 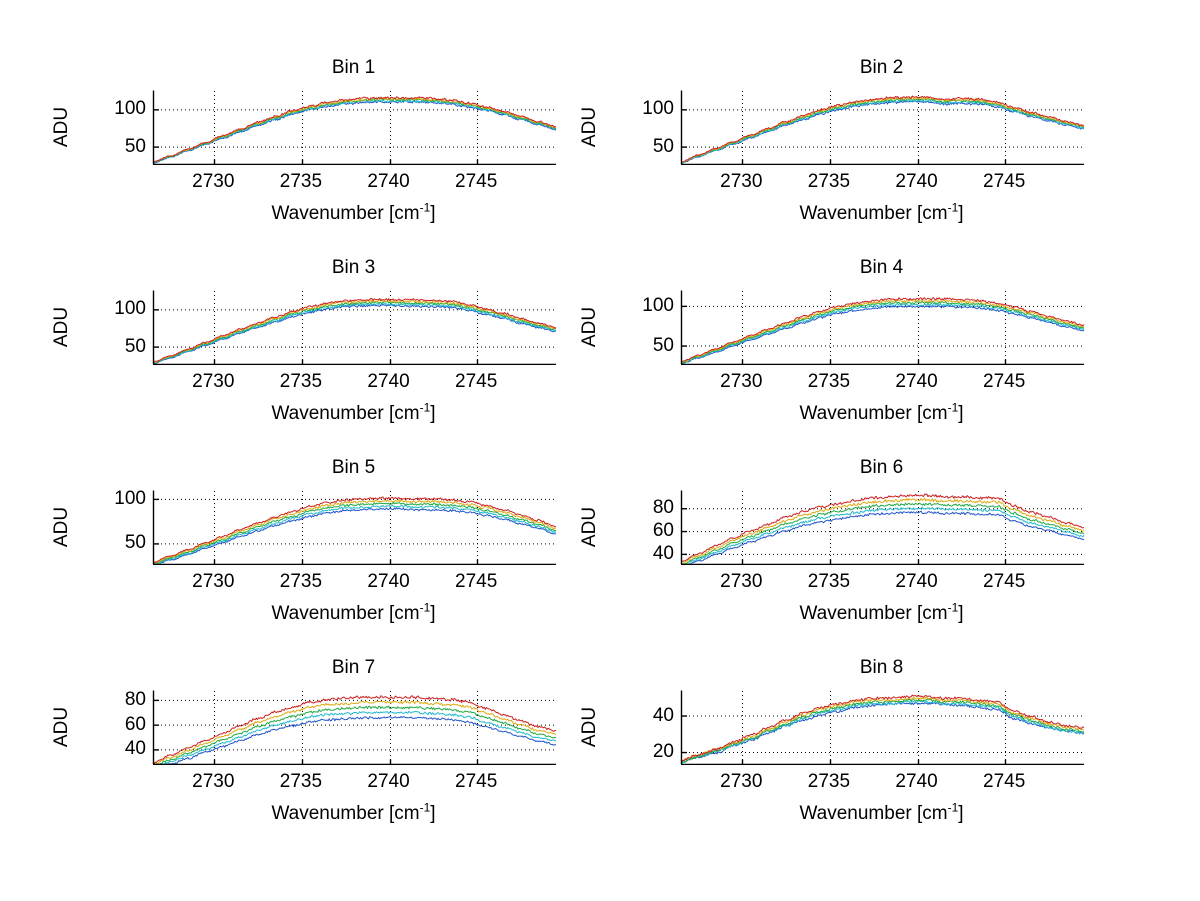 What do you see at coordinates (881, 467) in the screenshot?
I see `subplot-title-bin-6: Bin 6` at bounding box center [881, 467].